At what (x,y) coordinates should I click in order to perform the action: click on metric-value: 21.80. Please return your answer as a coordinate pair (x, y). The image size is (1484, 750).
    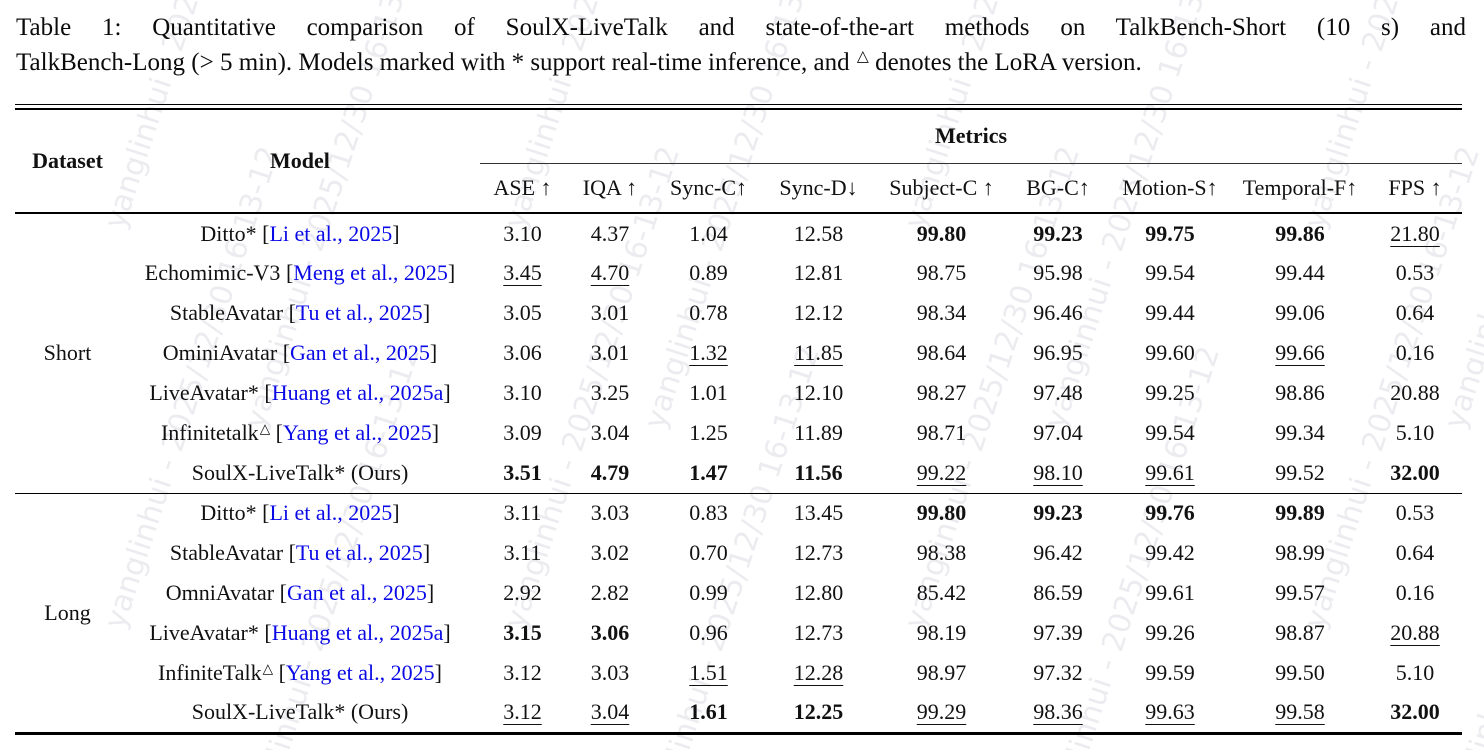
    Looking at the image, I should click on (1415, 233).